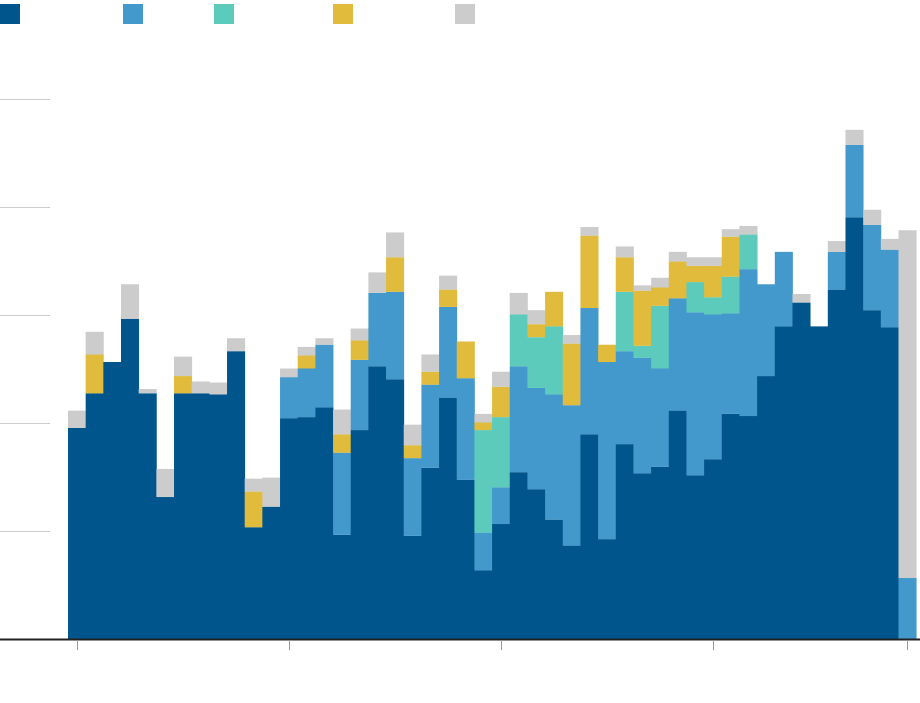  I want to click on gridlines, so click(25, 315).